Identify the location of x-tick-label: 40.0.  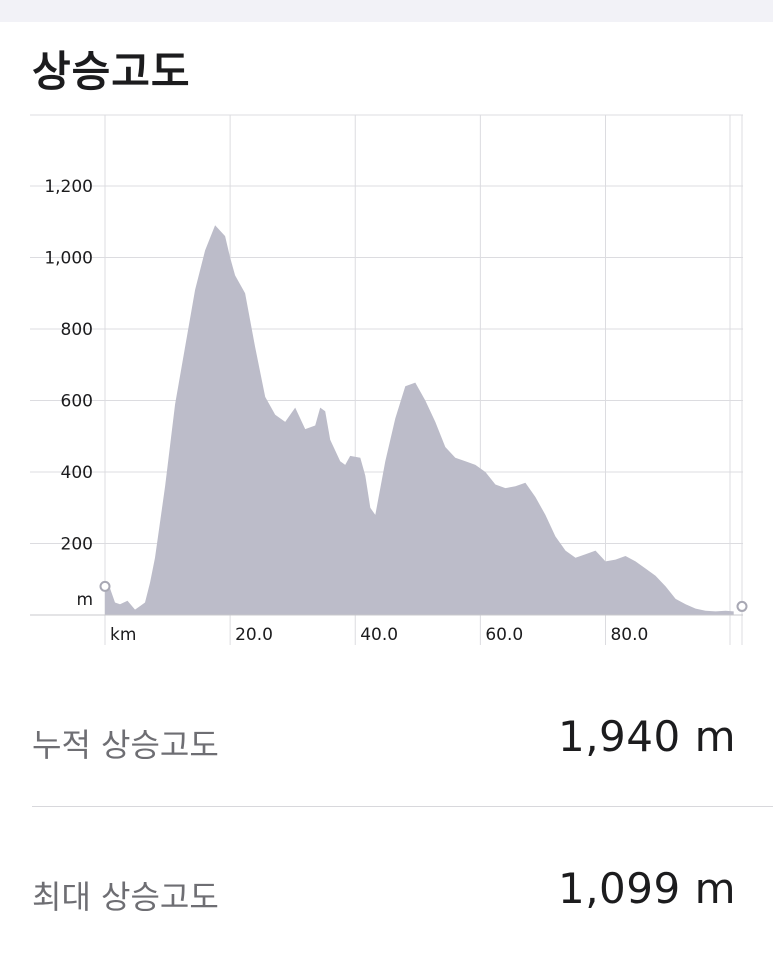
(379, 635).